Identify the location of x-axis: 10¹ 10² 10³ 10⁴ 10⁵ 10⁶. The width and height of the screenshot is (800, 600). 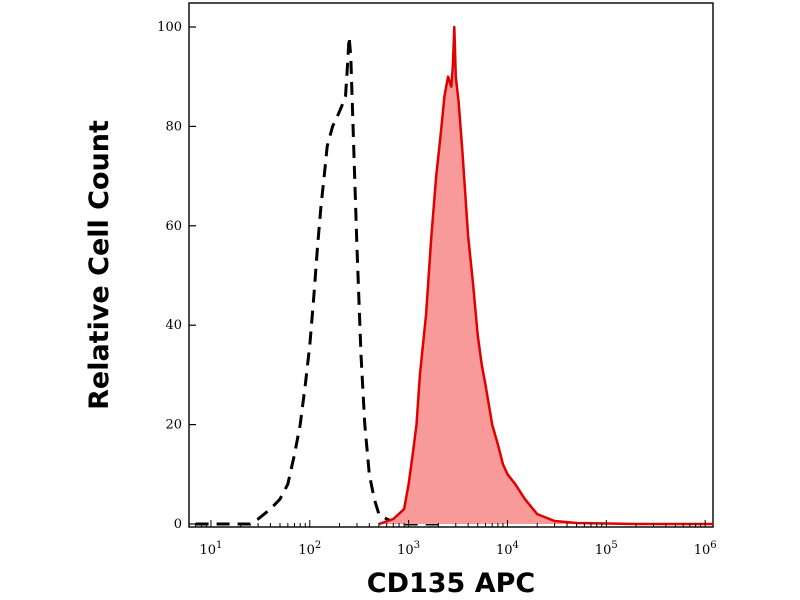
(452, 539).